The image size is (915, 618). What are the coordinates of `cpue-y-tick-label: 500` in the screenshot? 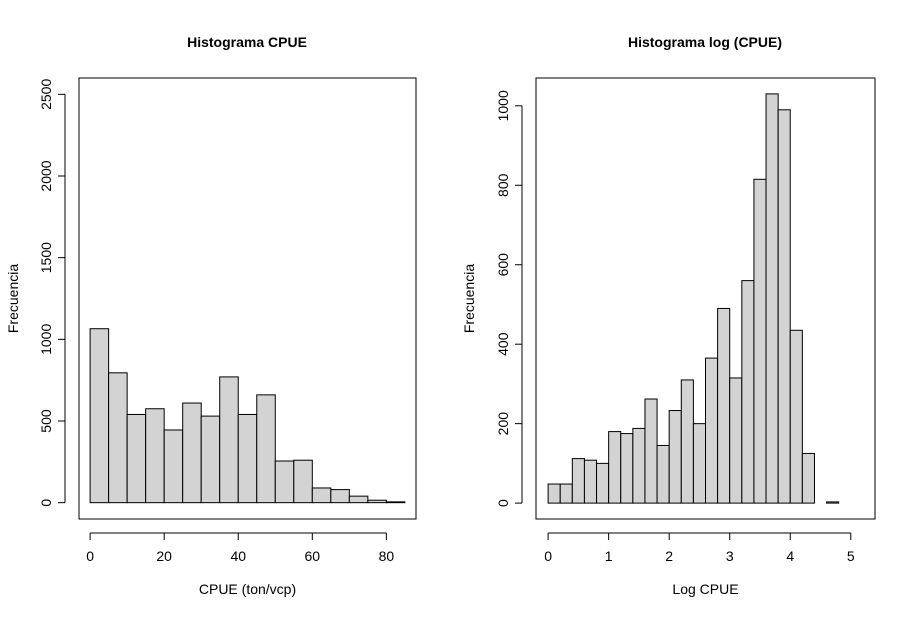 It's located at (46, 421).